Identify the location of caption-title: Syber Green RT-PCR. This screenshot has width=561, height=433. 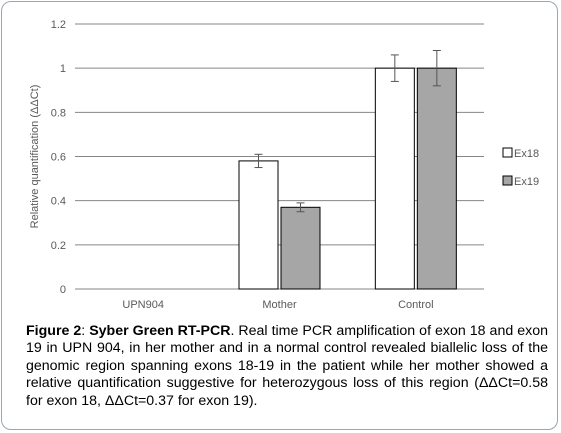
(160, 331).